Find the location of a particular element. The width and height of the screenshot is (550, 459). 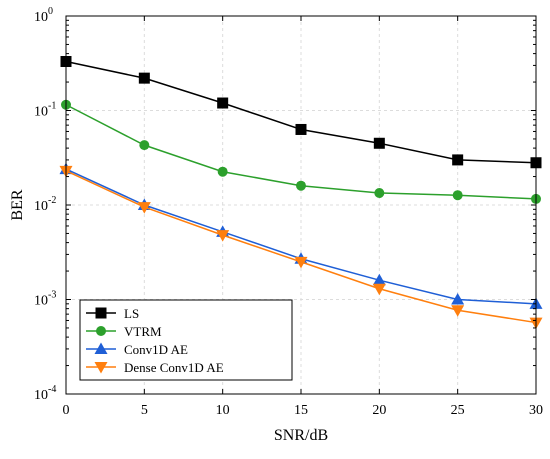

legend-item: LS is located at coordinates (112, 313).